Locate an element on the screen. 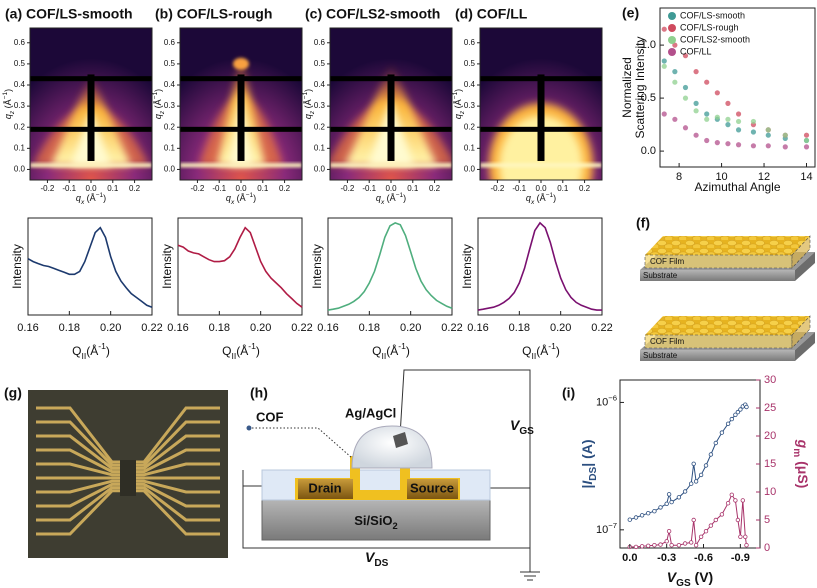 The width and height of the screenshot is (817, 588). vds-label-part: V is located at coordinates (370, 557).